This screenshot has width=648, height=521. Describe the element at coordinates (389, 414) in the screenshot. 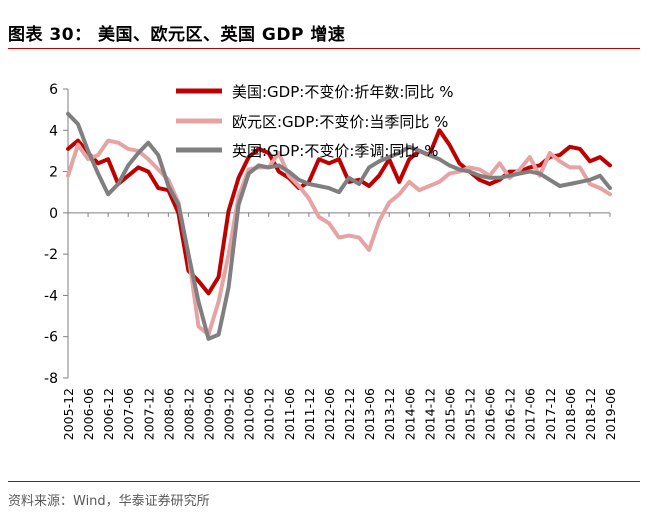

I see `x-tick-label: 2013-12` at that location.